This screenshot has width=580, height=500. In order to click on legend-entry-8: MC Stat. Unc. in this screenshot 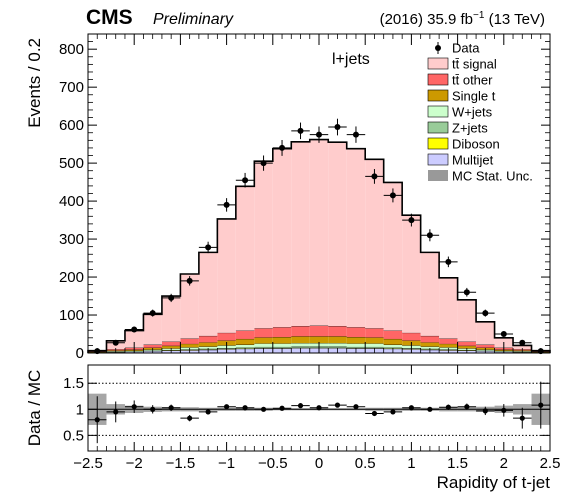, I will do `click(480, 176)`.